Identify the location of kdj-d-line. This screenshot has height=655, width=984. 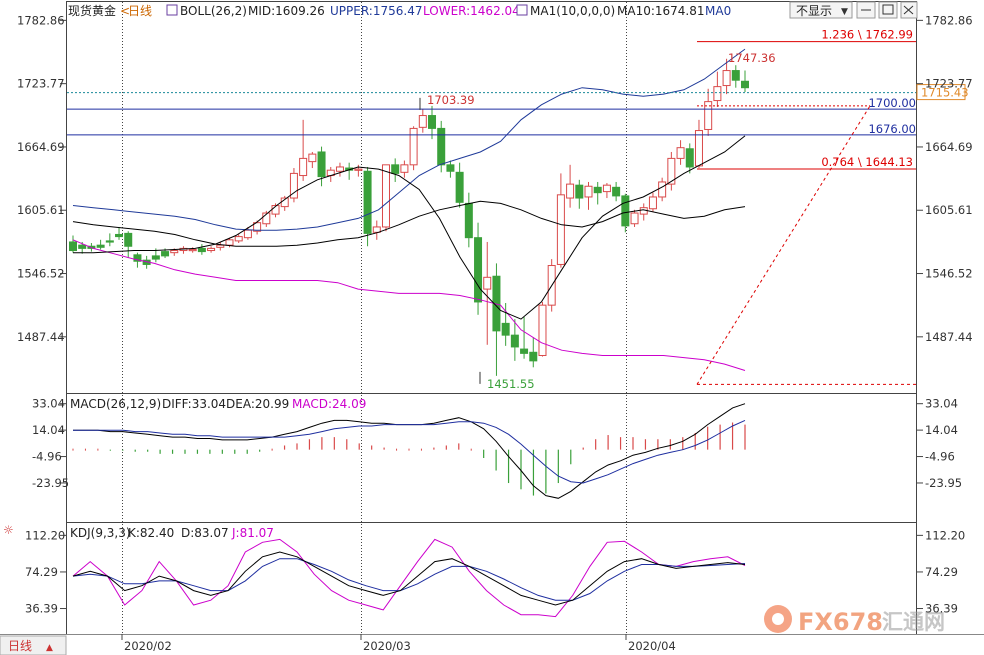
(409, 579).